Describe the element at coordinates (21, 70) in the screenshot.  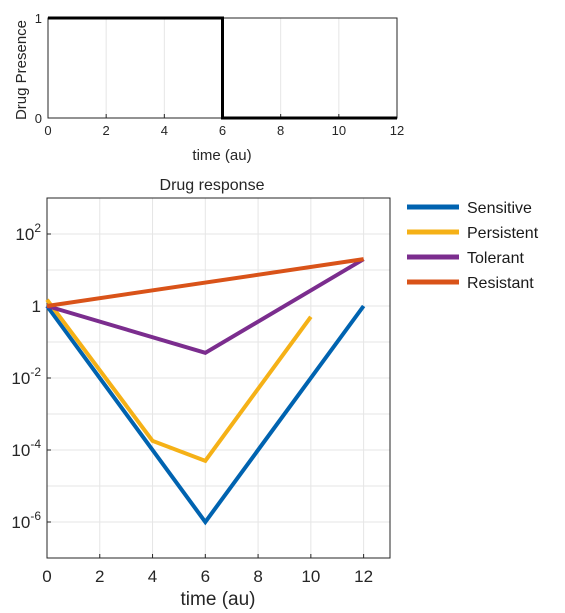
I see `top-y-axis-label: Drug Presence` at that location.